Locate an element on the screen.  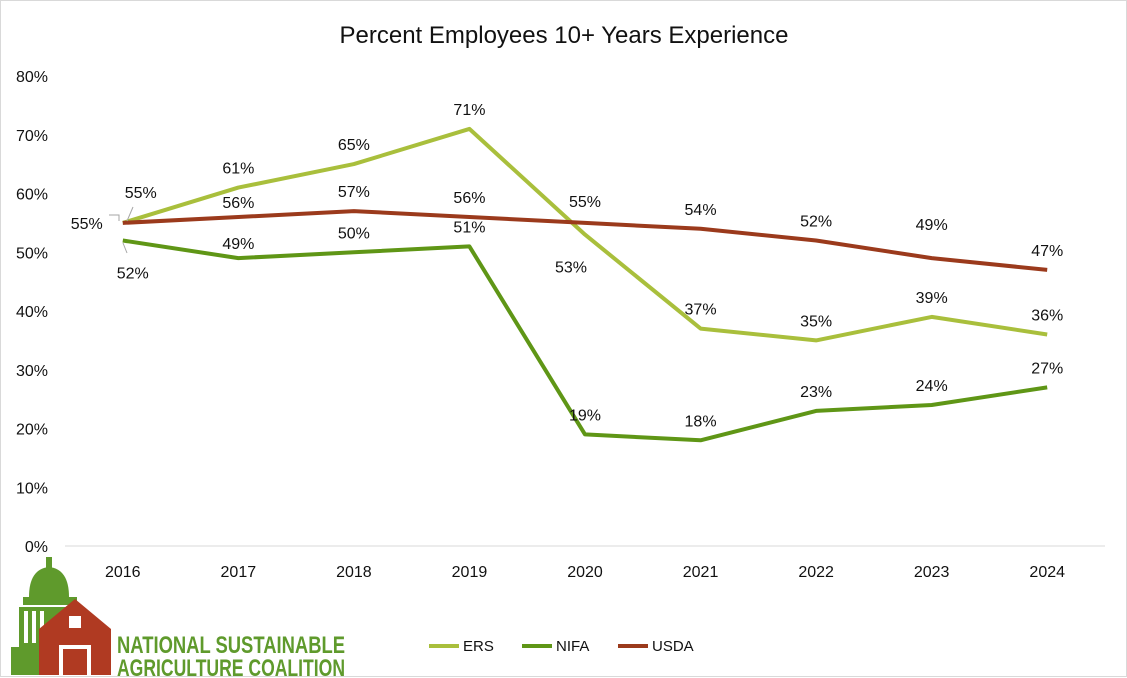
data-label-usda: 57% is located at coordinates (354, 192).